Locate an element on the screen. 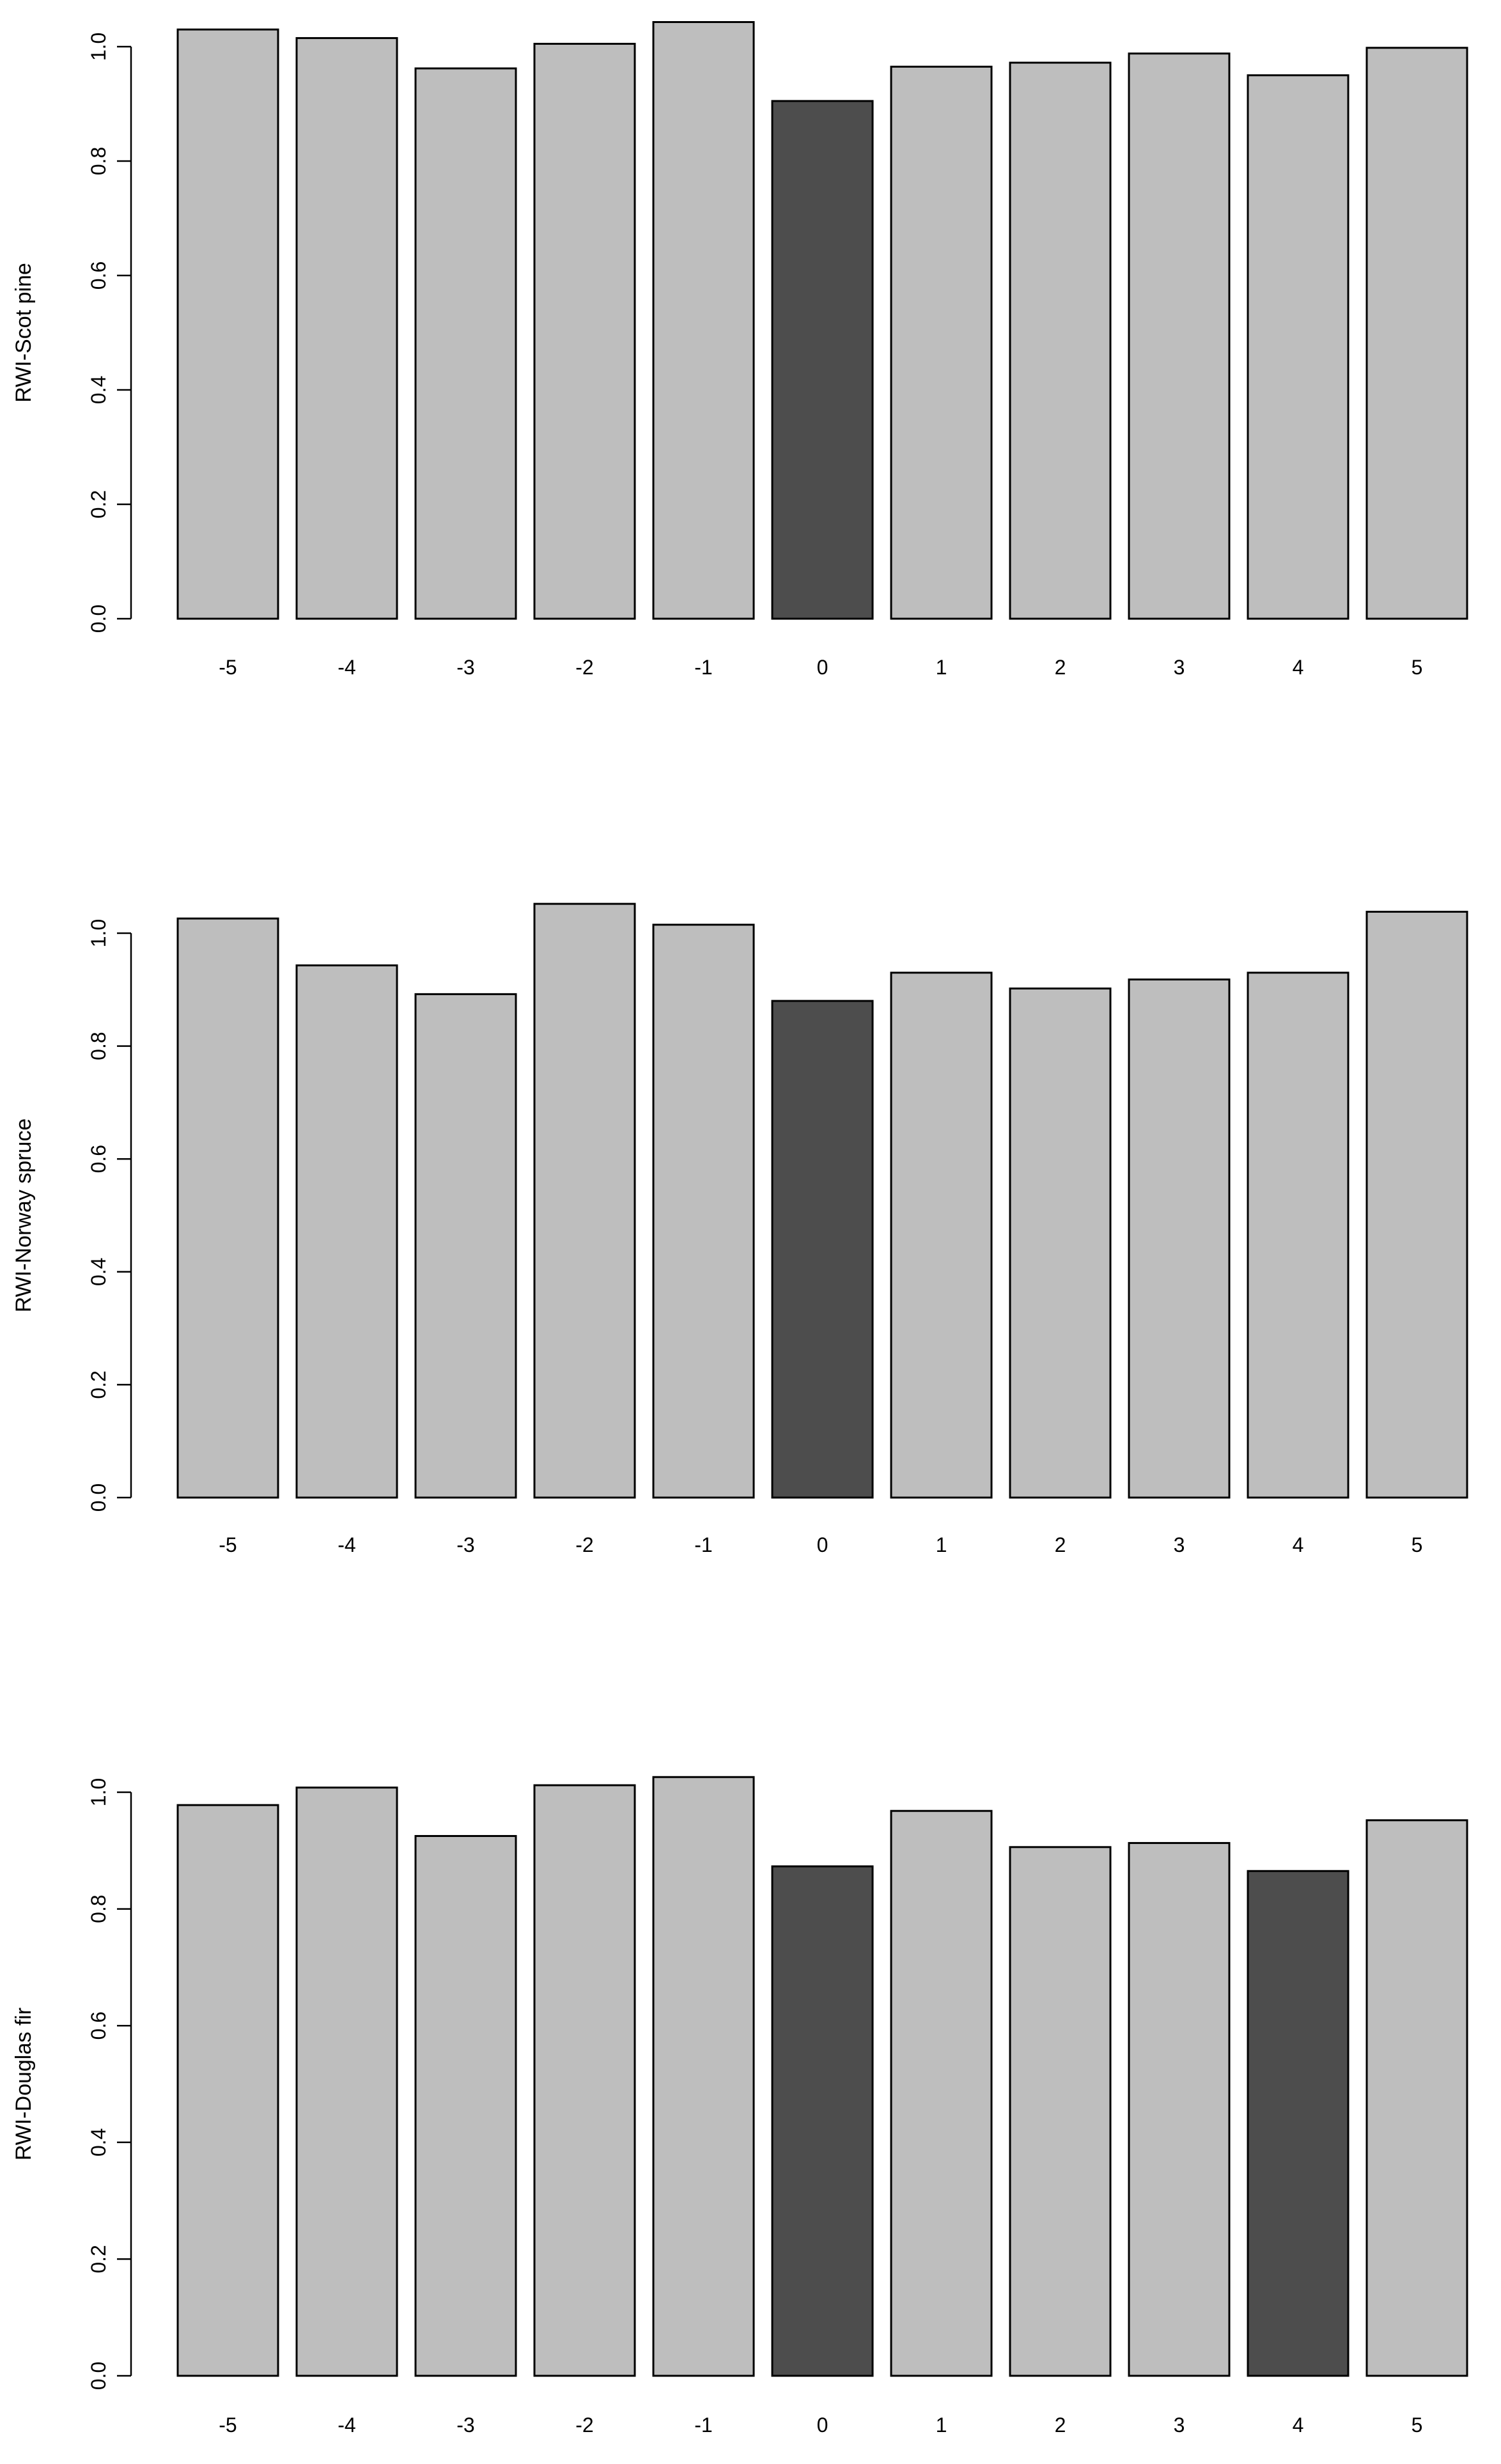 This screenshot has height=2464, width=1501. y-axis-label: RWI-Scot pine is located at coordinates (24, 333).